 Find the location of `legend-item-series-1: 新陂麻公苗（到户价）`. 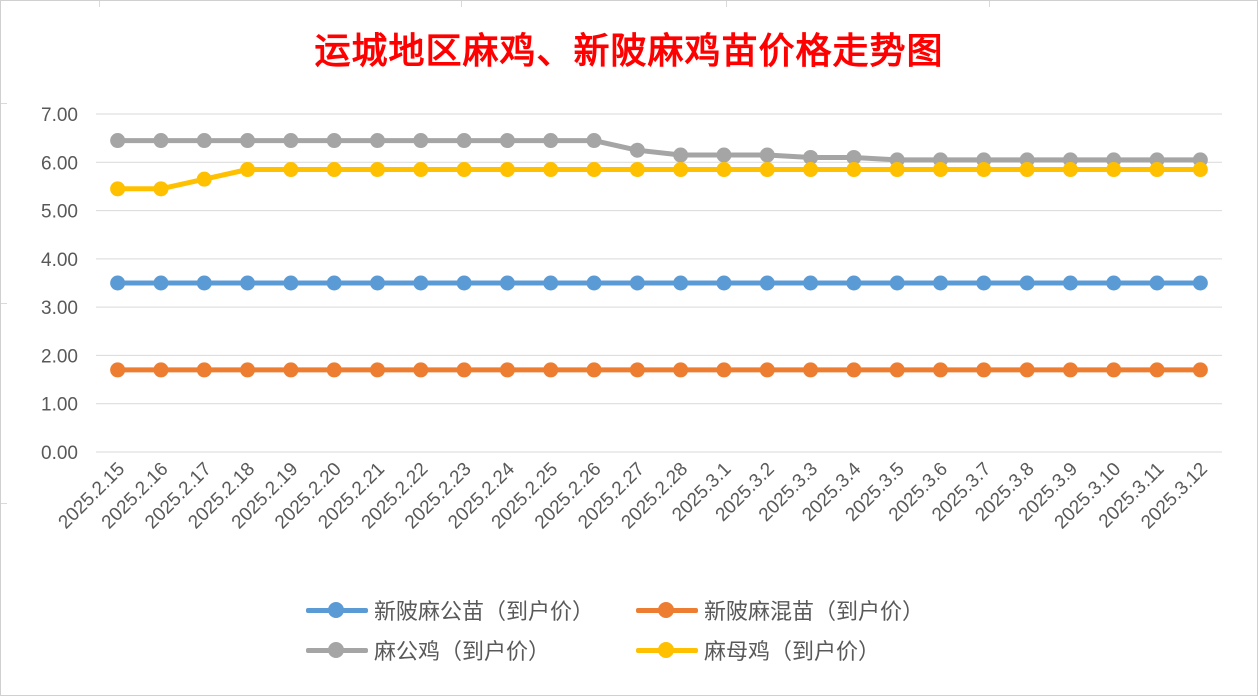

legend-item-series-1: 新陂麻公苗（到户价） is located at coordinates (450, 610).